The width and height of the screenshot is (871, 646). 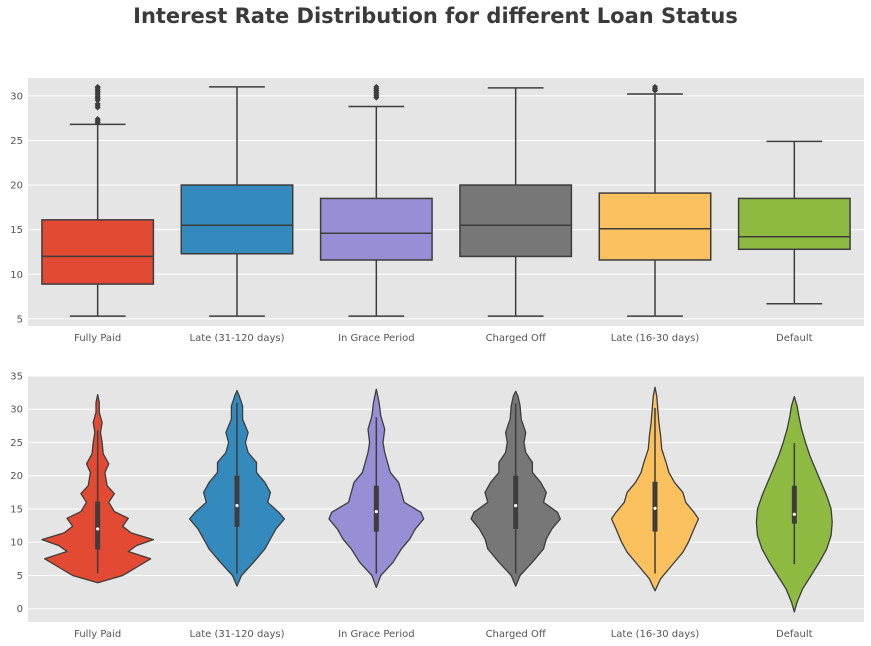 What do you see at coordinates (16, 377) in the screenshot?
I see `y-tick-label: 35` at bounding box center [16, 377].